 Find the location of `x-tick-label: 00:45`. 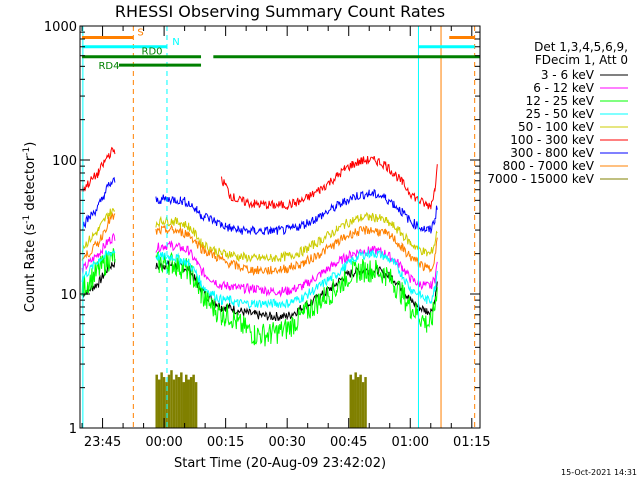

x-tick-label: 00:45 is located at coordinates (348, 442).